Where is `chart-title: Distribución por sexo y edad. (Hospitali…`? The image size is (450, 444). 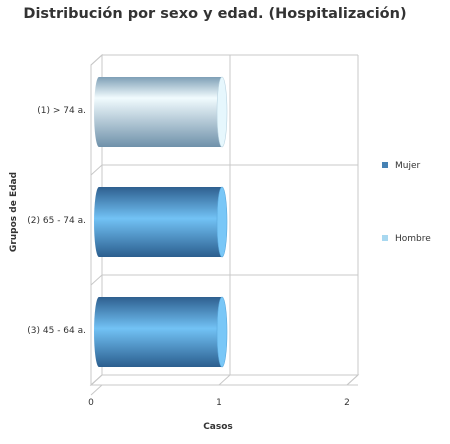
chart-title: Distribución por sexo y edad. (Hospitali… is located at coordinates (215, 14).